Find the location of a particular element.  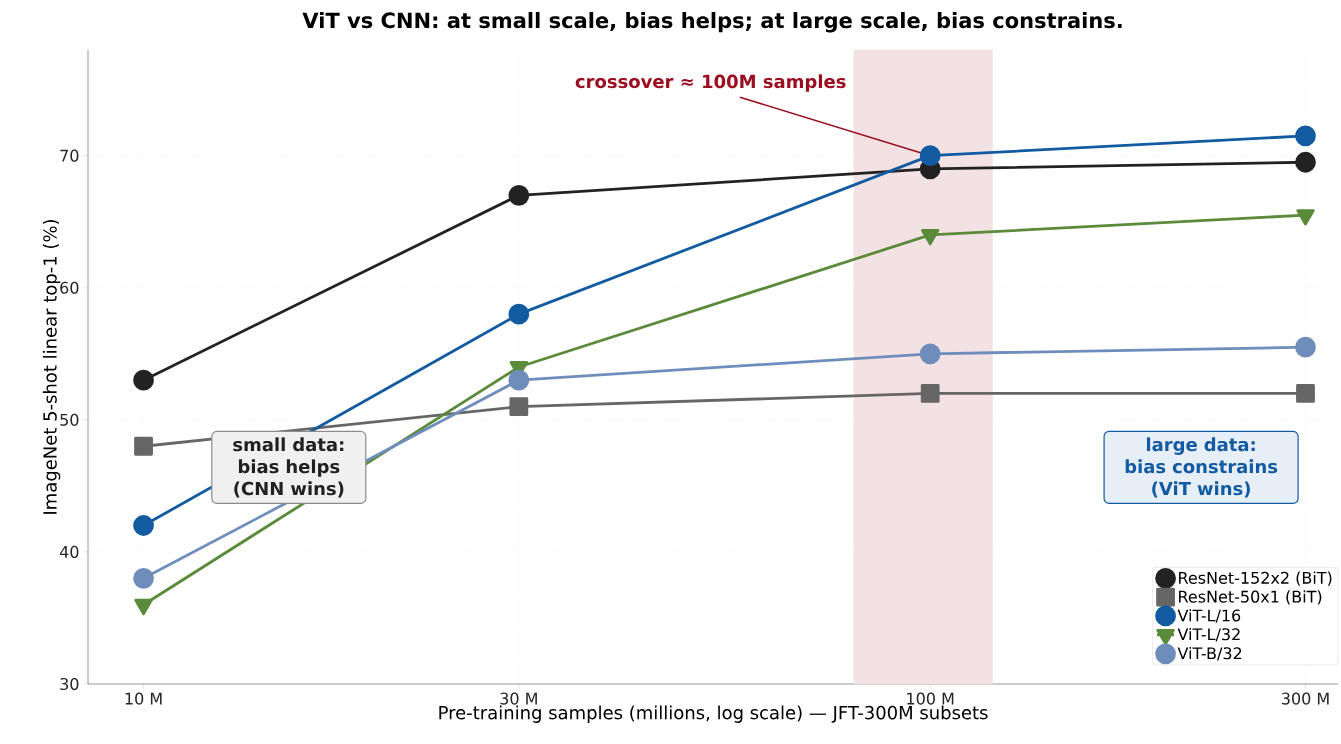

chart-title: ViT vs CNN: at small scale, bias helps; at large scale, bias constrains. is located at coordinates (712, 22).